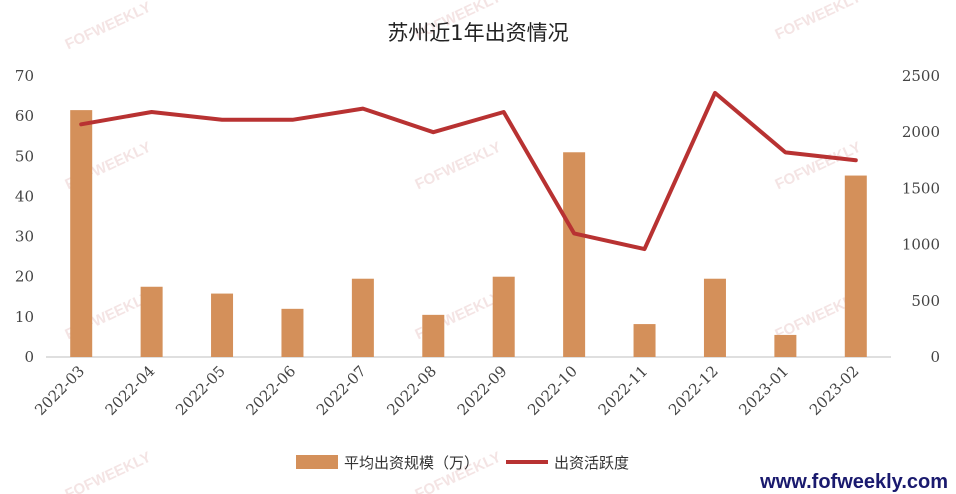  I want to click on x-tick-label: 2022-04, so click(130, 390).